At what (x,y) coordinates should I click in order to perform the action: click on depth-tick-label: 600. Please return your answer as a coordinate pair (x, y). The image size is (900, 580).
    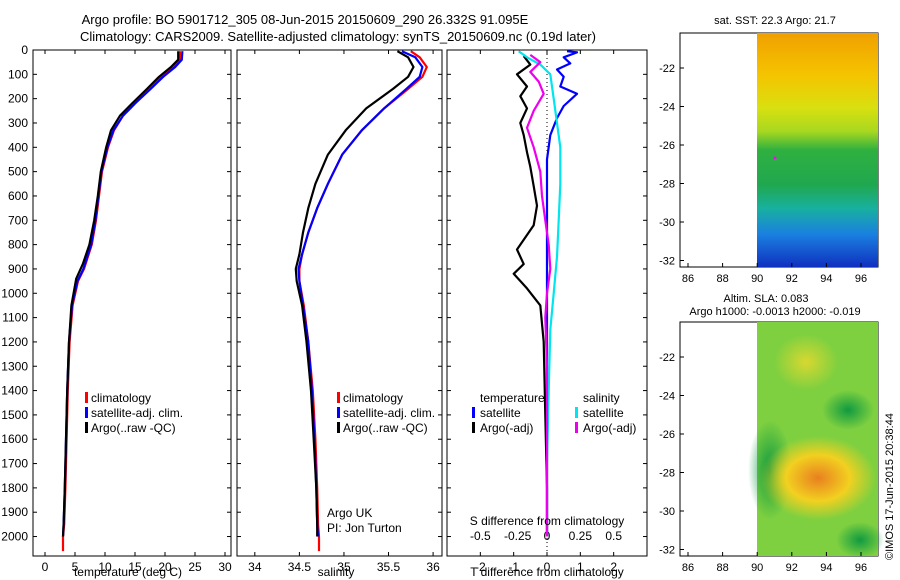
    Looking at the image, I should click on (18, 196).